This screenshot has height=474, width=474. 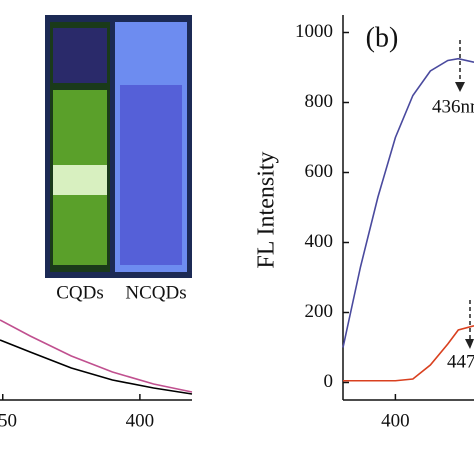 I want to click on y-tick-label: 1000, so click(x=314, y=31).